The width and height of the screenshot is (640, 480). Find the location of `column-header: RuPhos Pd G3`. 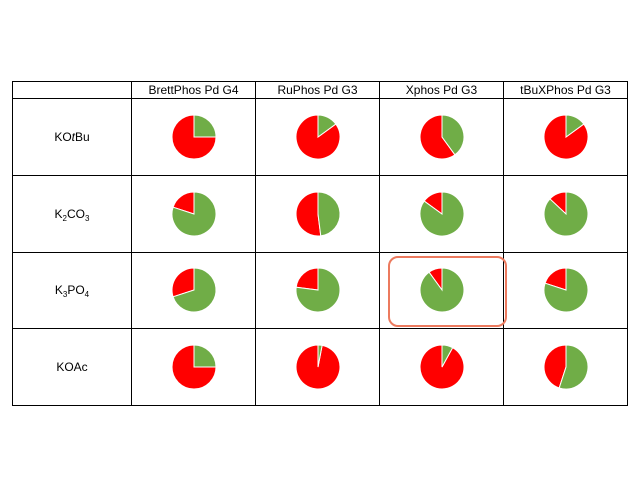

column-header: RuPhos Pd G3 is located at coordinates (317, 90).